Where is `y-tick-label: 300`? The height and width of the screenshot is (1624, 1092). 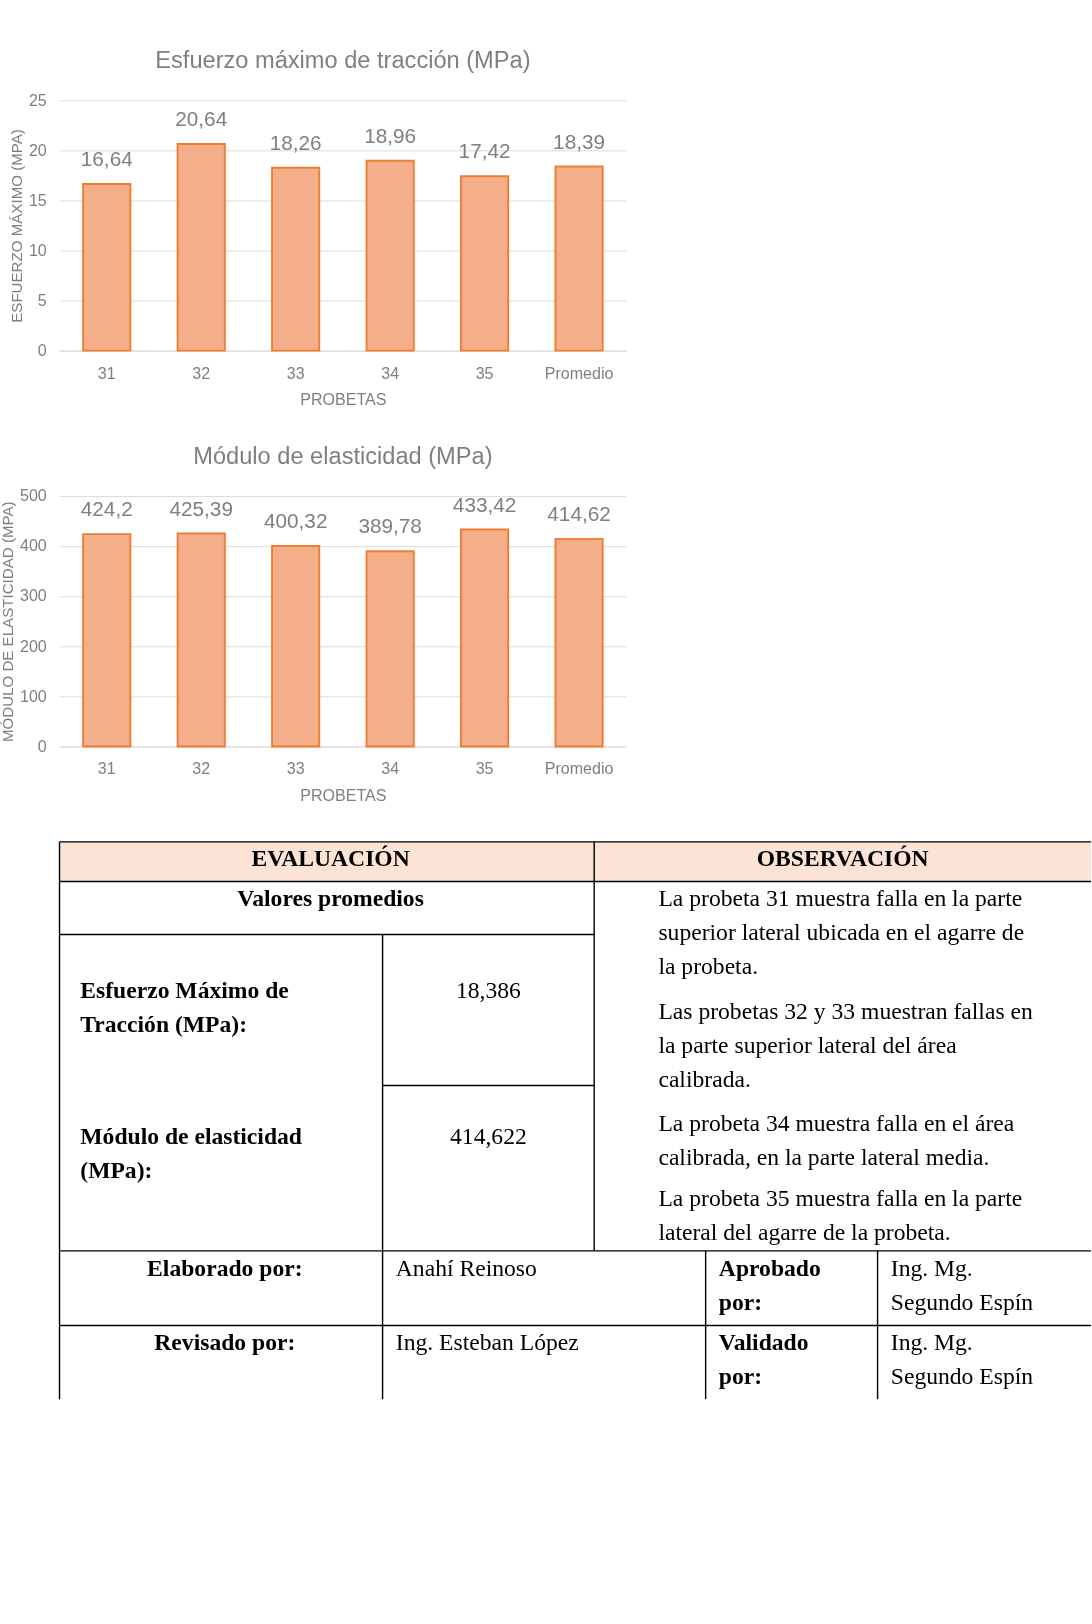 y-tick-label: 300 is located at coordinates (33, 595).